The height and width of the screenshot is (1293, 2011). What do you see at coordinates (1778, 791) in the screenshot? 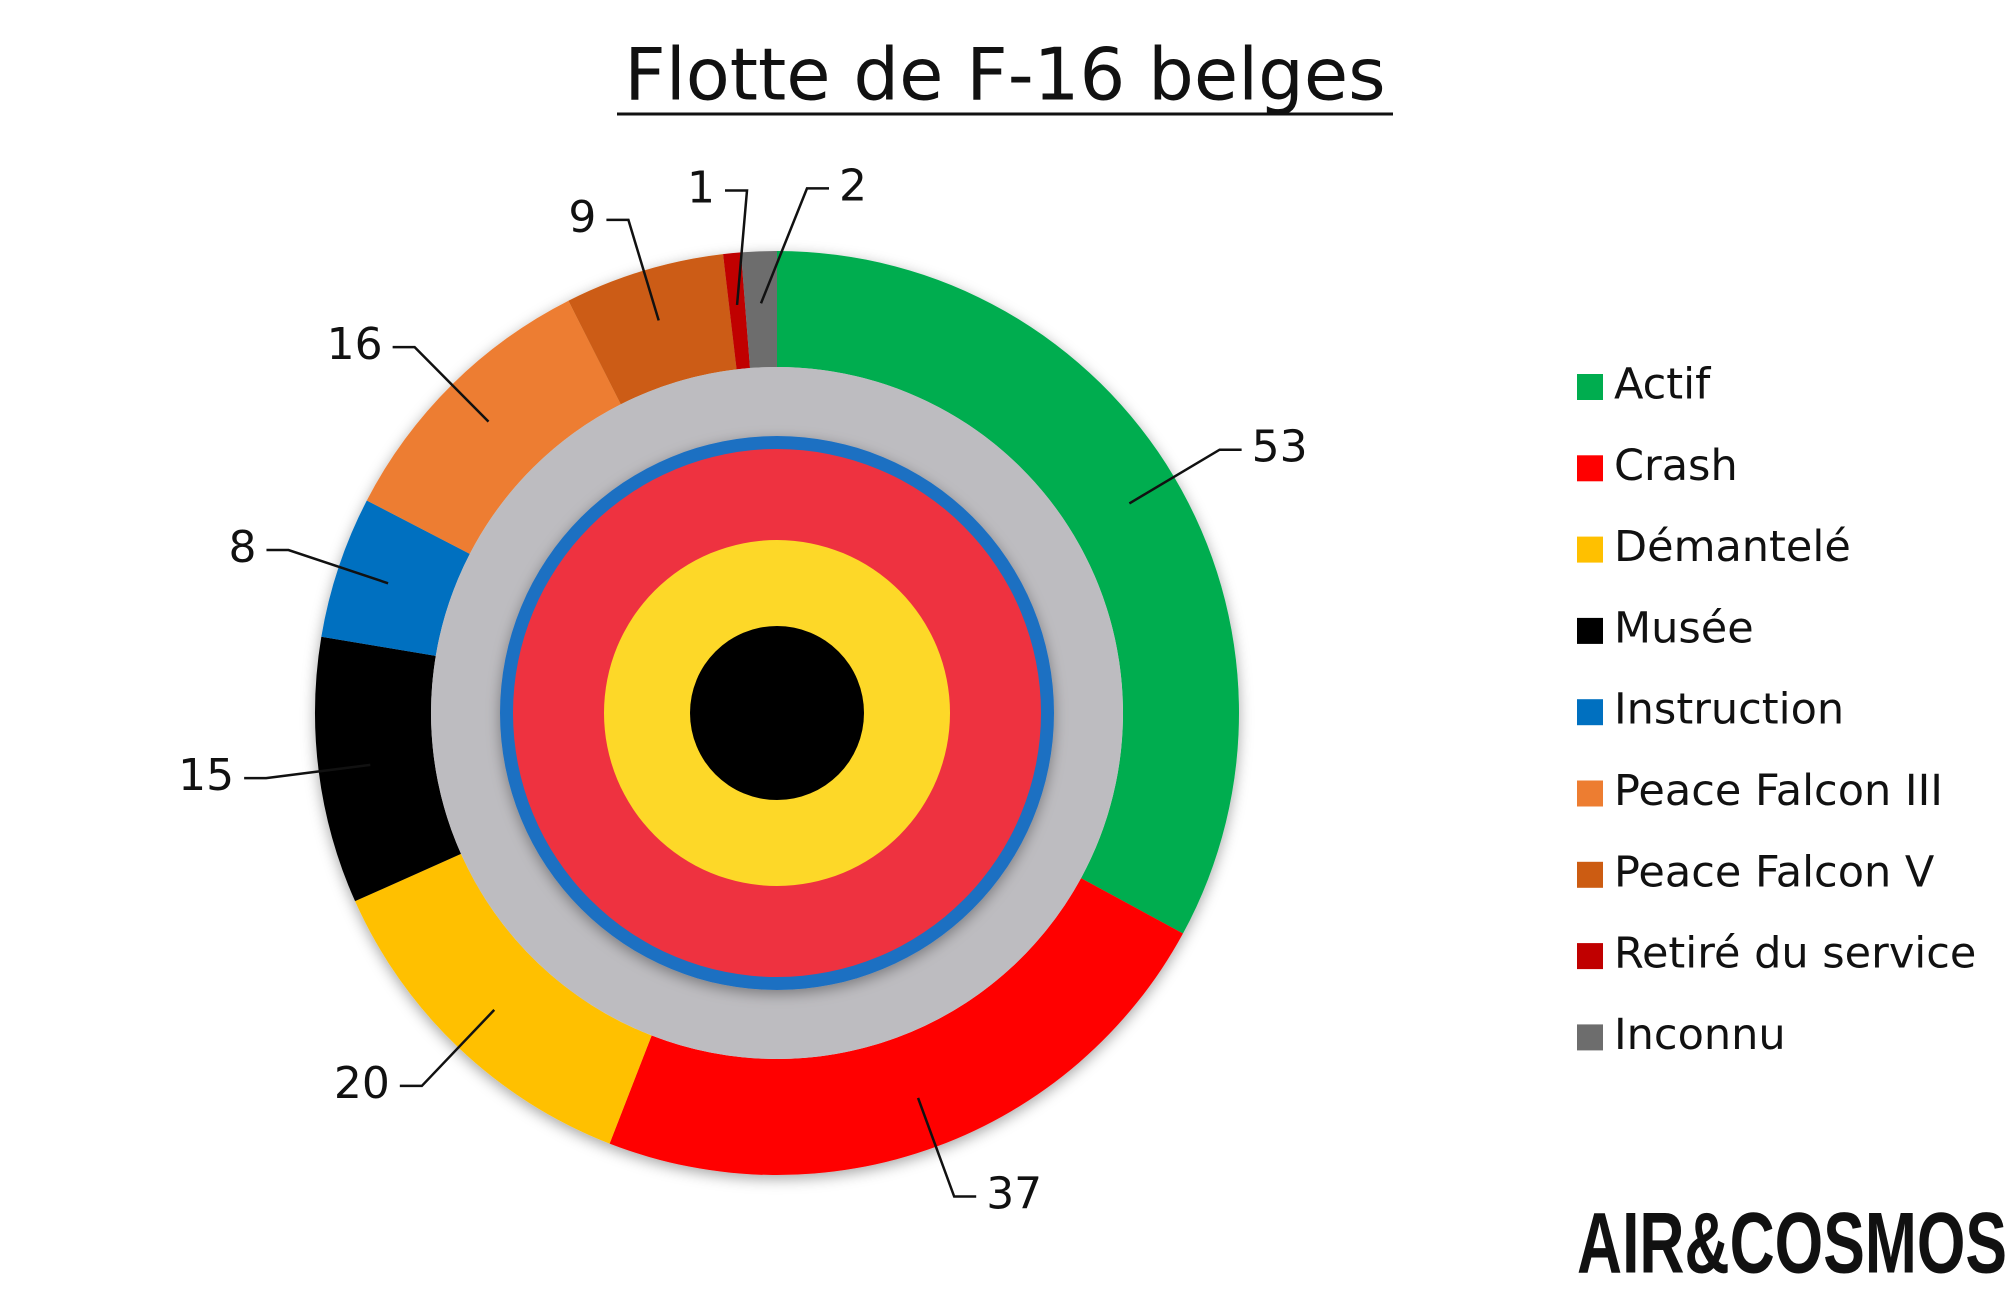
I see `legend-label: Peace Falcon III` at bounding box center [1778, 791].